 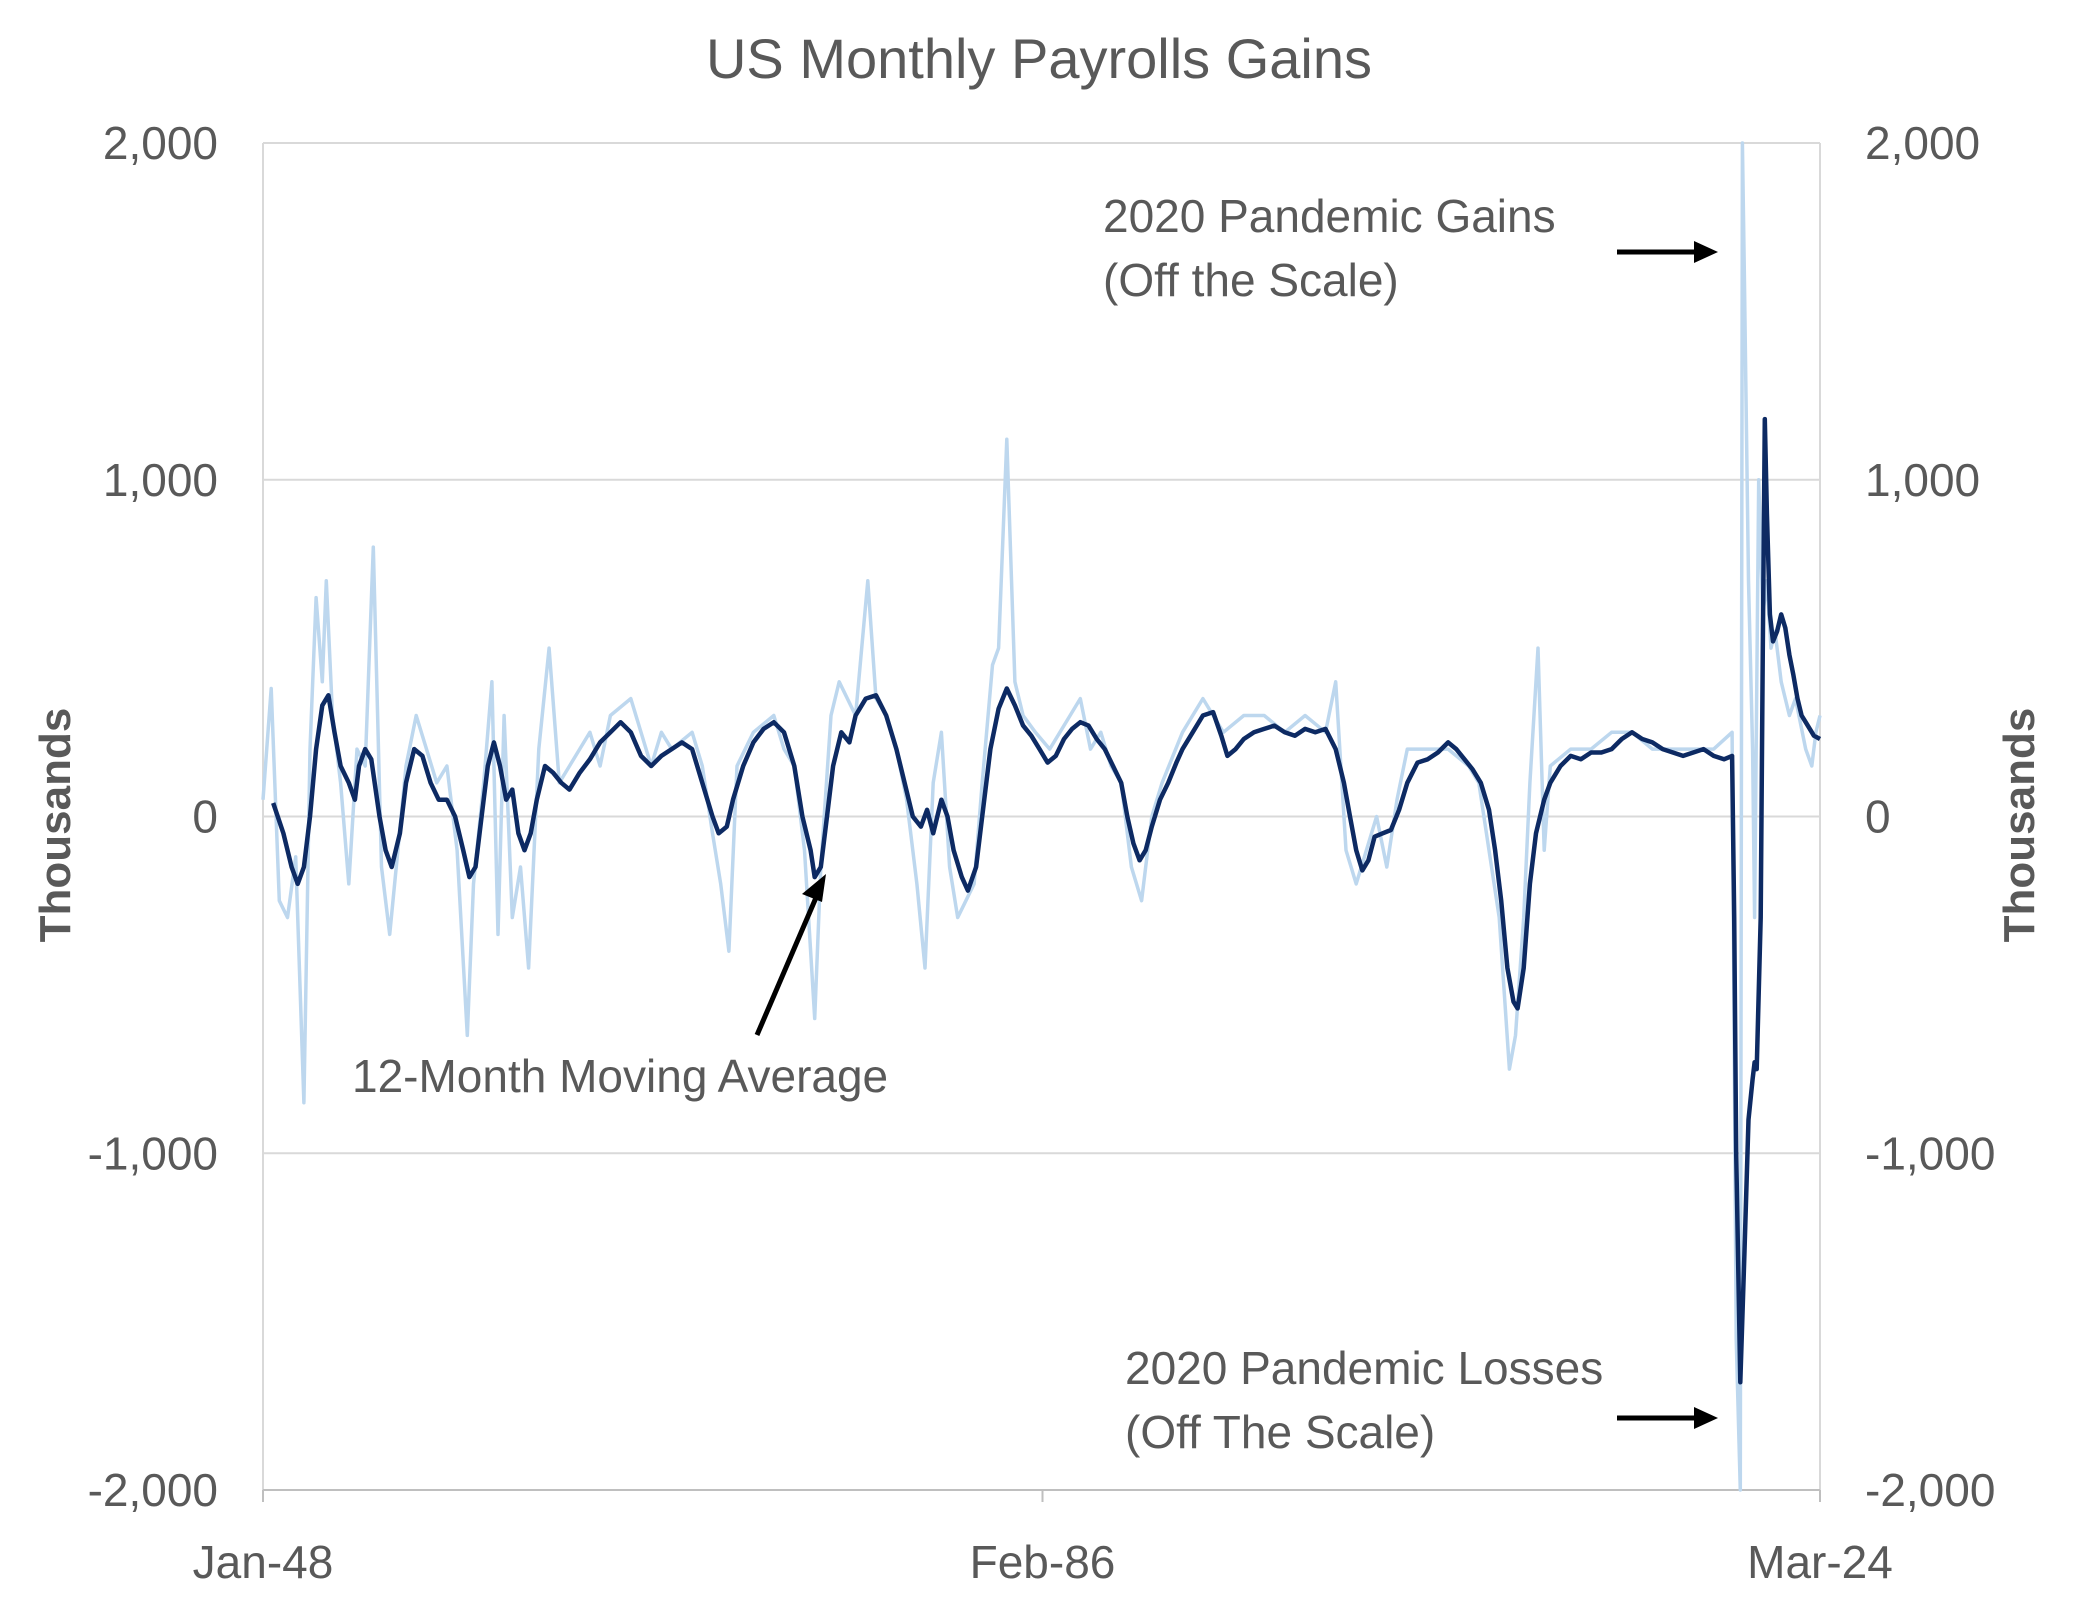 What do you see at coordinates (1930, 1153) in the screenshot?
I see `y-tick-label-right: -1,000` at bounding box center [1930, 1153].